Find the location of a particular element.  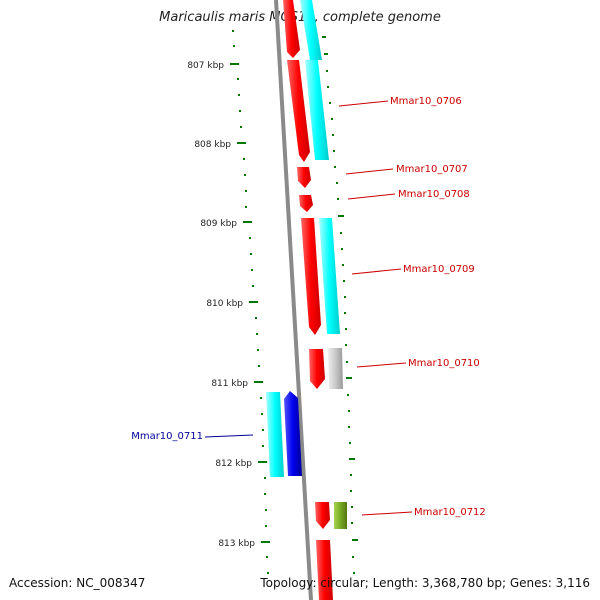

right-ruler is located at coordinates (340, 305).